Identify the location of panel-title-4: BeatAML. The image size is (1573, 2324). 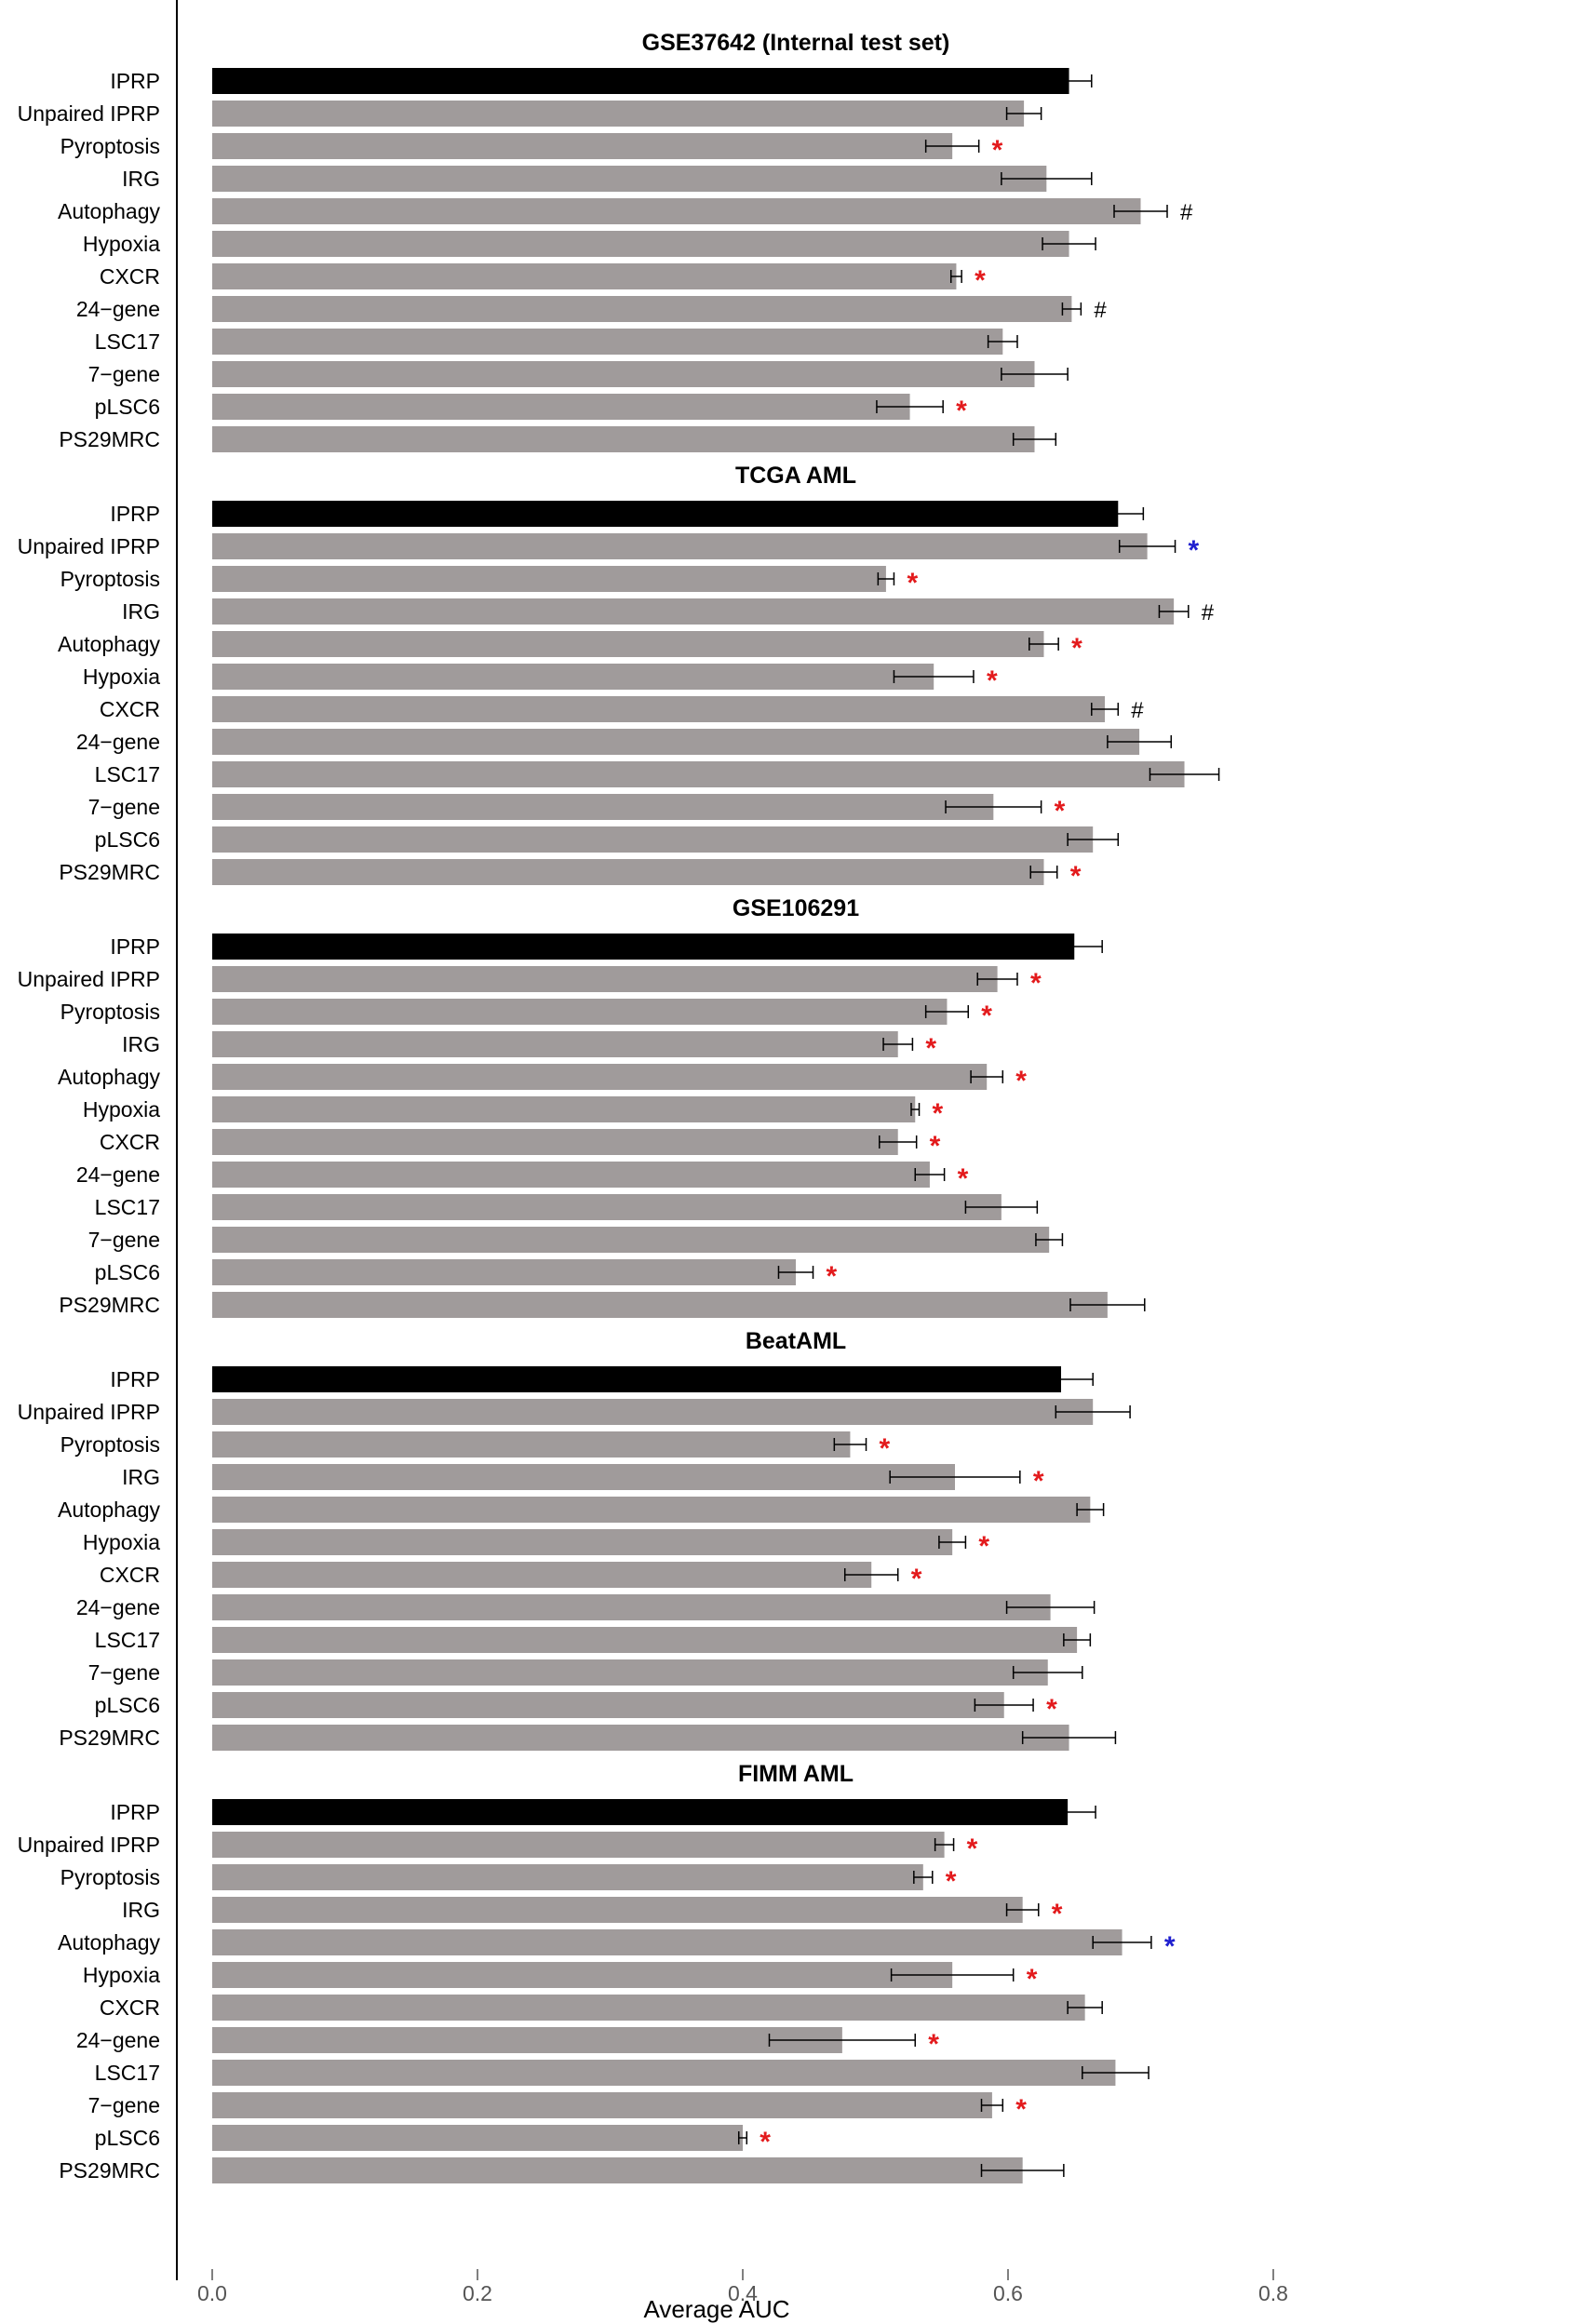
(796, 1341).